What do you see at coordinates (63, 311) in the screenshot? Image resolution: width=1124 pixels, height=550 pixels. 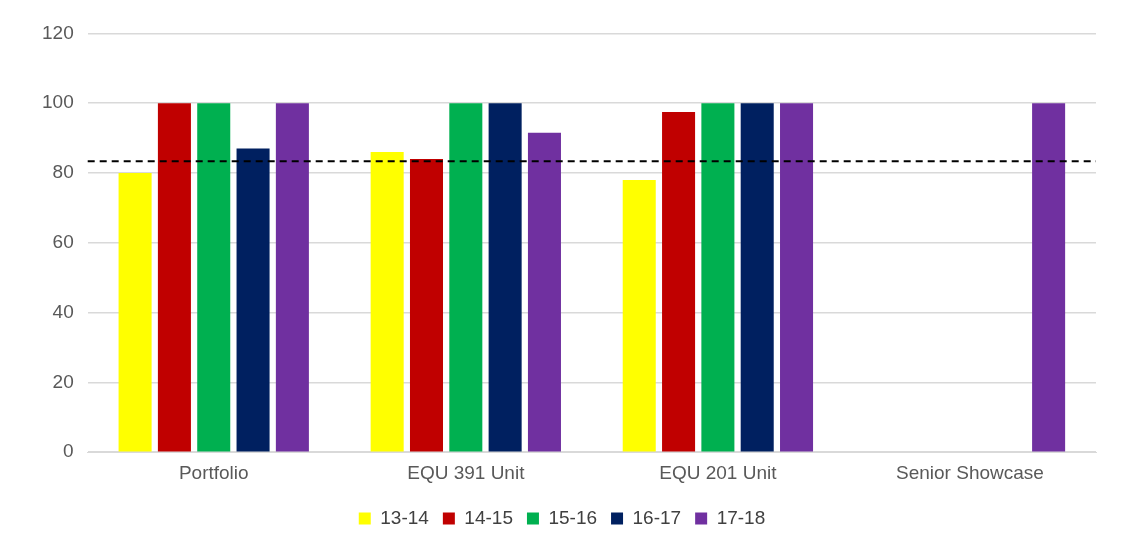 I see `y-tick-label: 40` at bounding box center [63, 311].